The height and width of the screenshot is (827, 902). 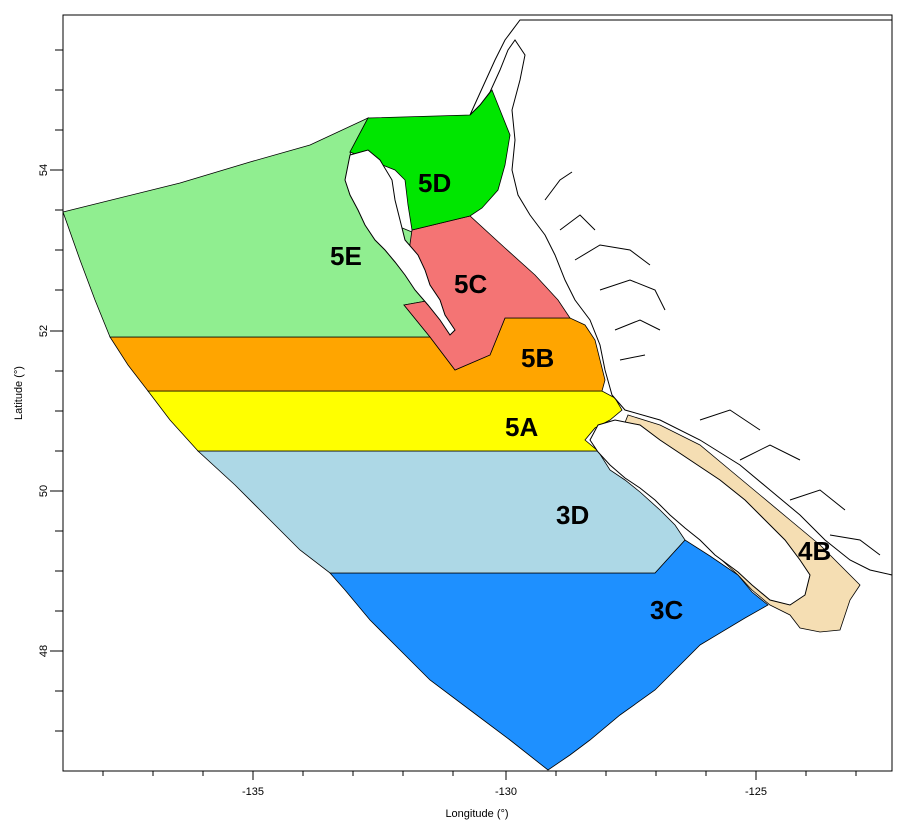 I want to click on y-axis, so click(x=56, y=390).